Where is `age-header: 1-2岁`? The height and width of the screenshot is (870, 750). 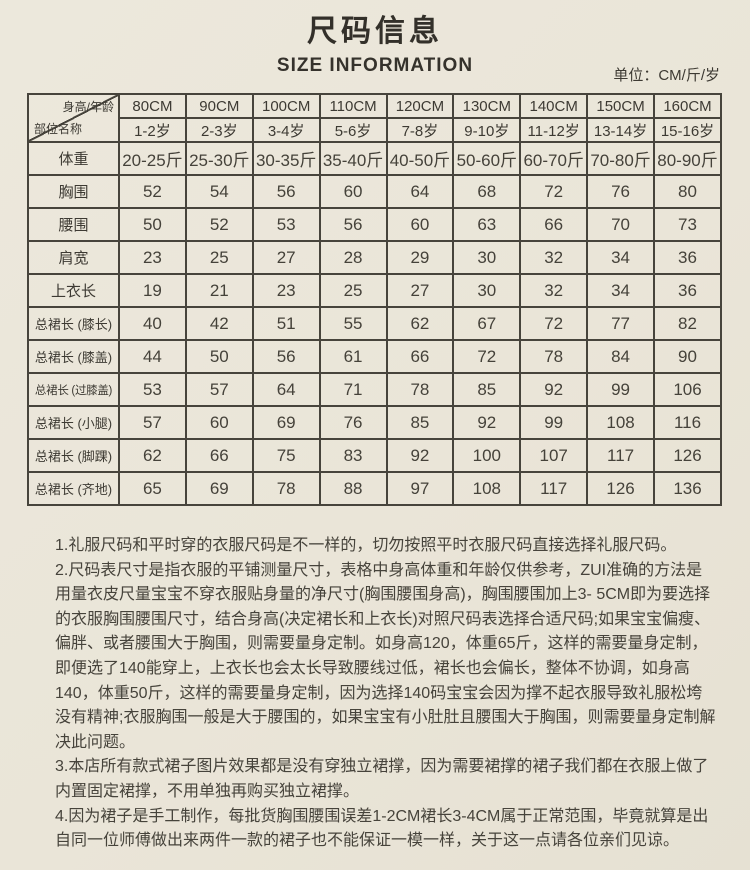 age-header: 1-2岁 is located at coordinates (152, 130).